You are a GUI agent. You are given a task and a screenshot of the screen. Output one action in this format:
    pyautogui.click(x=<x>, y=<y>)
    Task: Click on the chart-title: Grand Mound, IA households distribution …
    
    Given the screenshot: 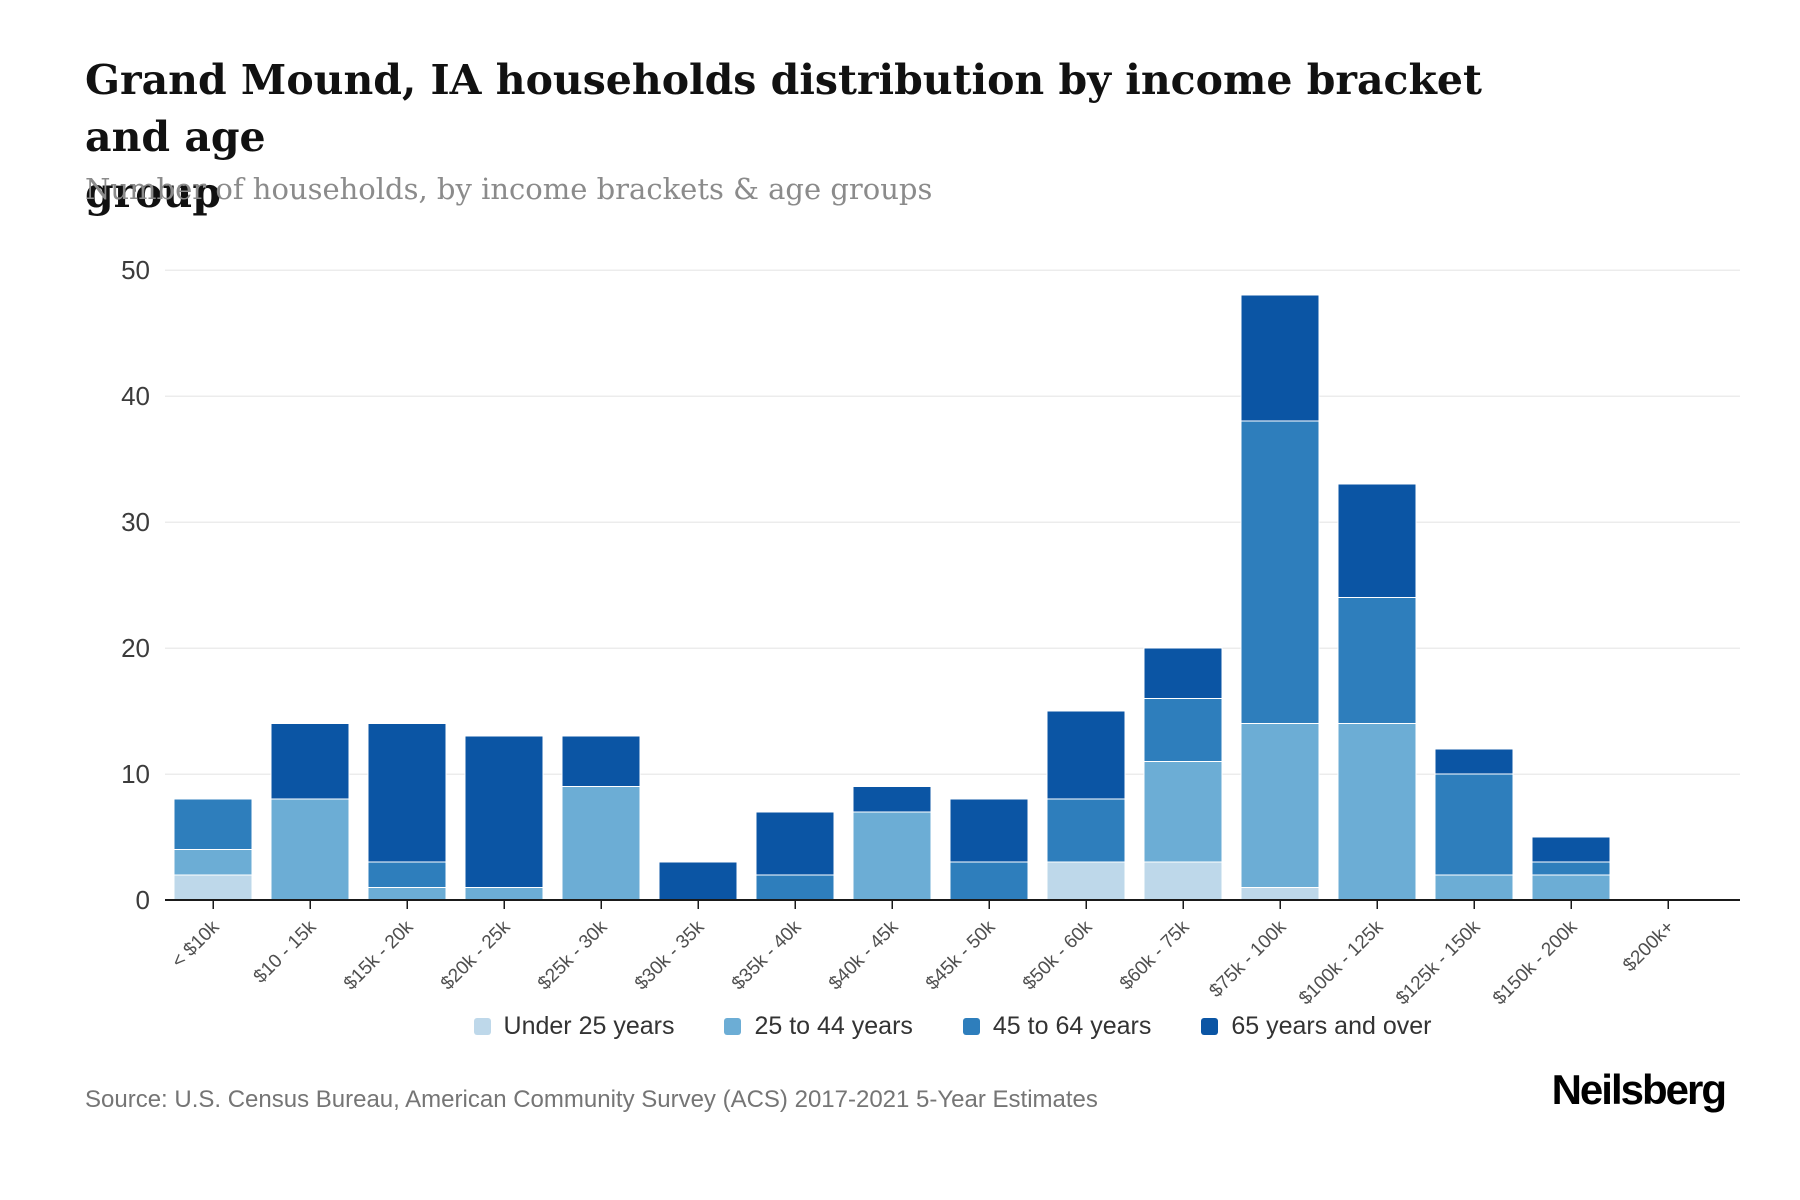 What is the action you would take?
    pyautogui.click(x=825, y=137)
    